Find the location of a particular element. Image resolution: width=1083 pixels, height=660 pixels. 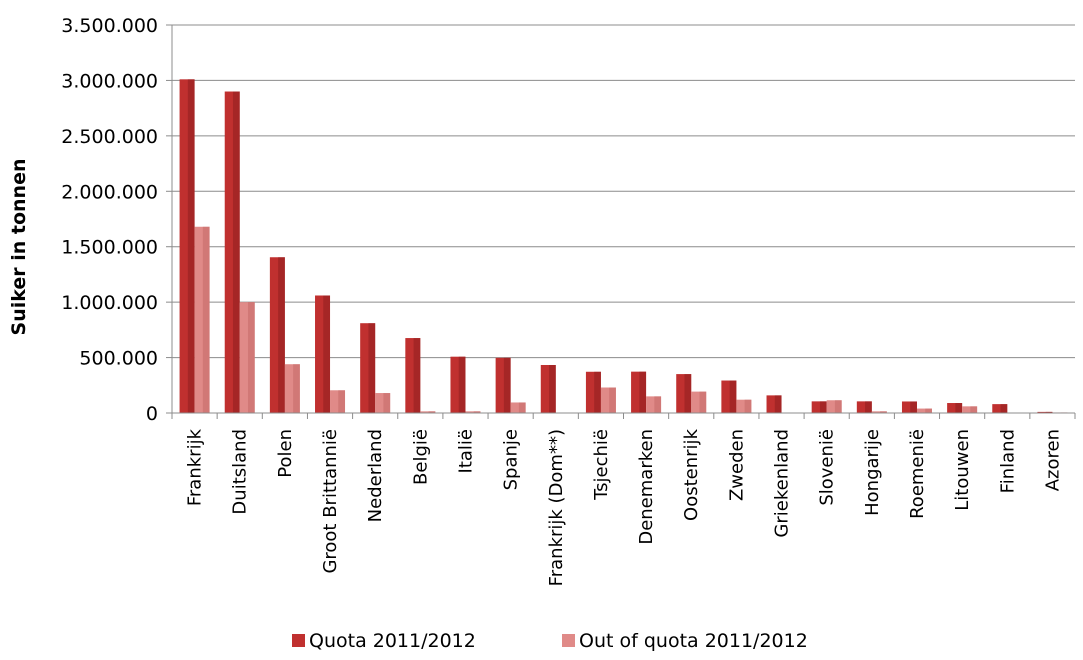

x-category-label: Finland is located at coordinates (1007, 461).